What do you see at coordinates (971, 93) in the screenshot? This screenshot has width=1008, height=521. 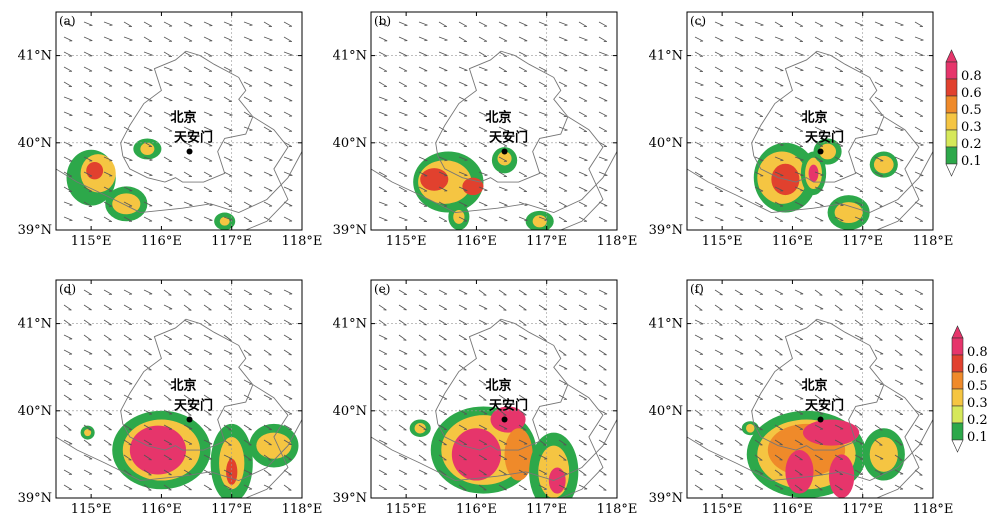 I see `colorbar-label: 0.6` at bounding box center [971, 93].